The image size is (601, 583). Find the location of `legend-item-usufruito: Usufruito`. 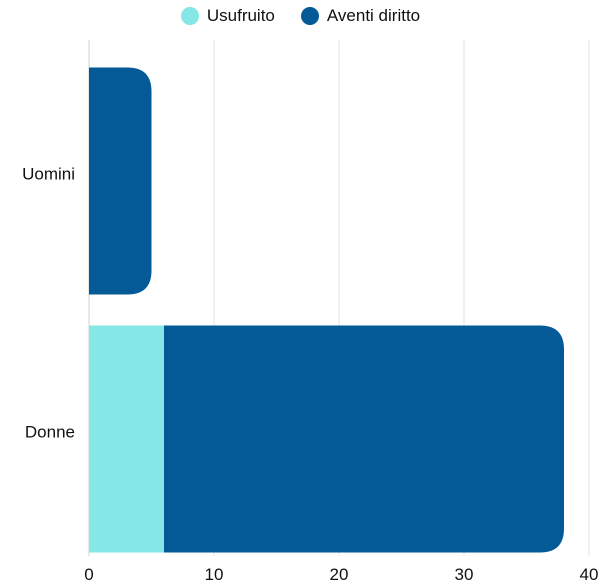

legend-item-usufruito: Usufruito is located at coordinates (227, 16).